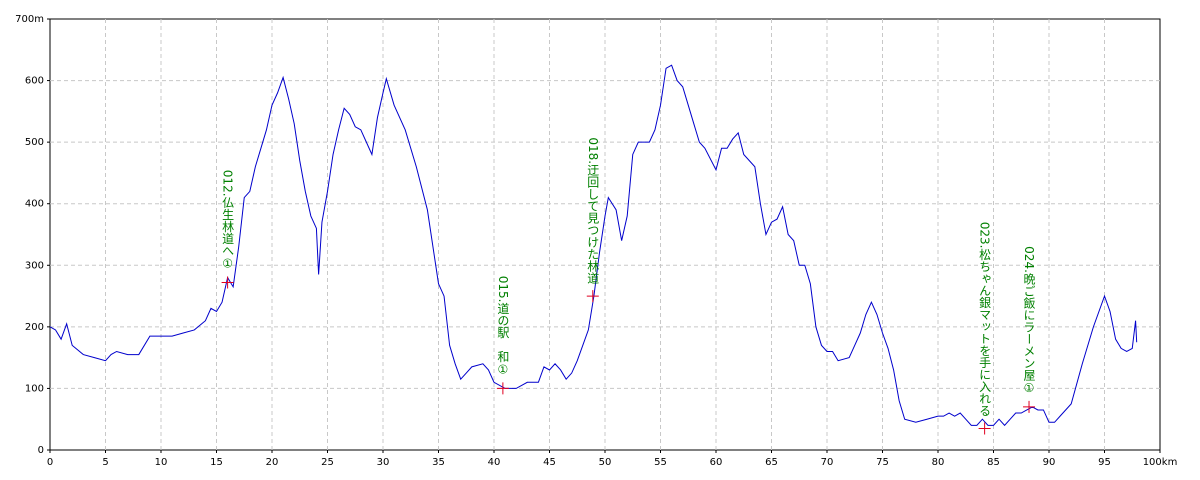  Describe the element at coordinates (938, 462) in the screenshot. I see `x-tick-label: 80` at that location.